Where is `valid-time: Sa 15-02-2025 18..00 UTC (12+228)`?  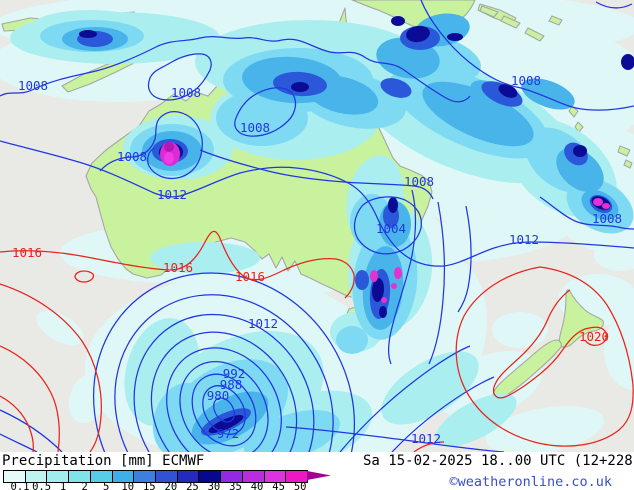
valid-time: Sa 15-02-2025 18..00 UTC (12+228) is located at coordinates (498, 461).